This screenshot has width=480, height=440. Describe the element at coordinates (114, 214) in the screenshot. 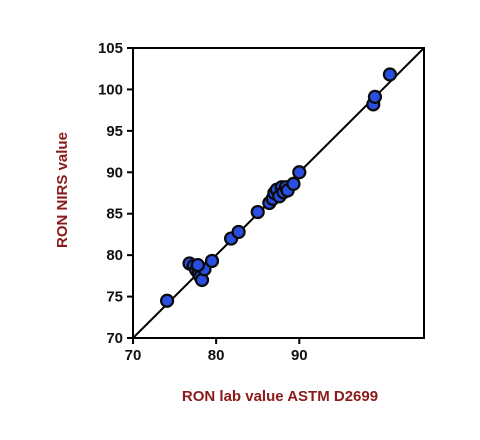

I see `y-tick-label: 85` at that location.